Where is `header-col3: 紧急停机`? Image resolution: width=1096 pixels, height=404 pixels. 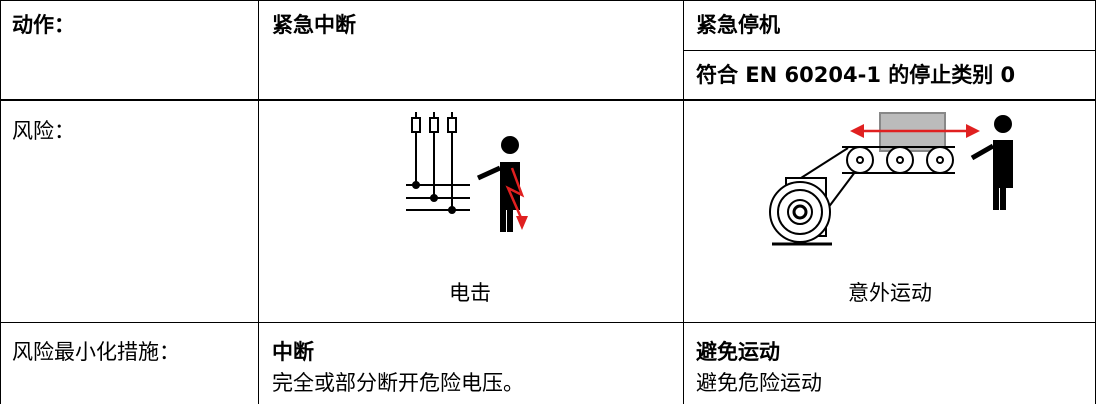
header-col3: 紧急停机 is located at coordinates (738, 25).